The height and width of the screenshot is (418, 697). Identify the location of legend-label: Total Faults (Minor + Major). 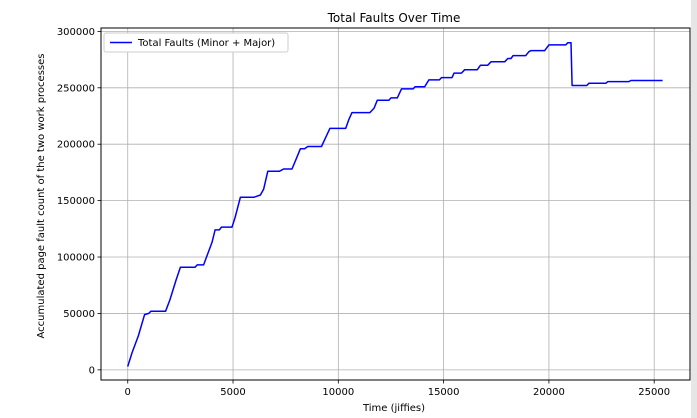
(206, 43).